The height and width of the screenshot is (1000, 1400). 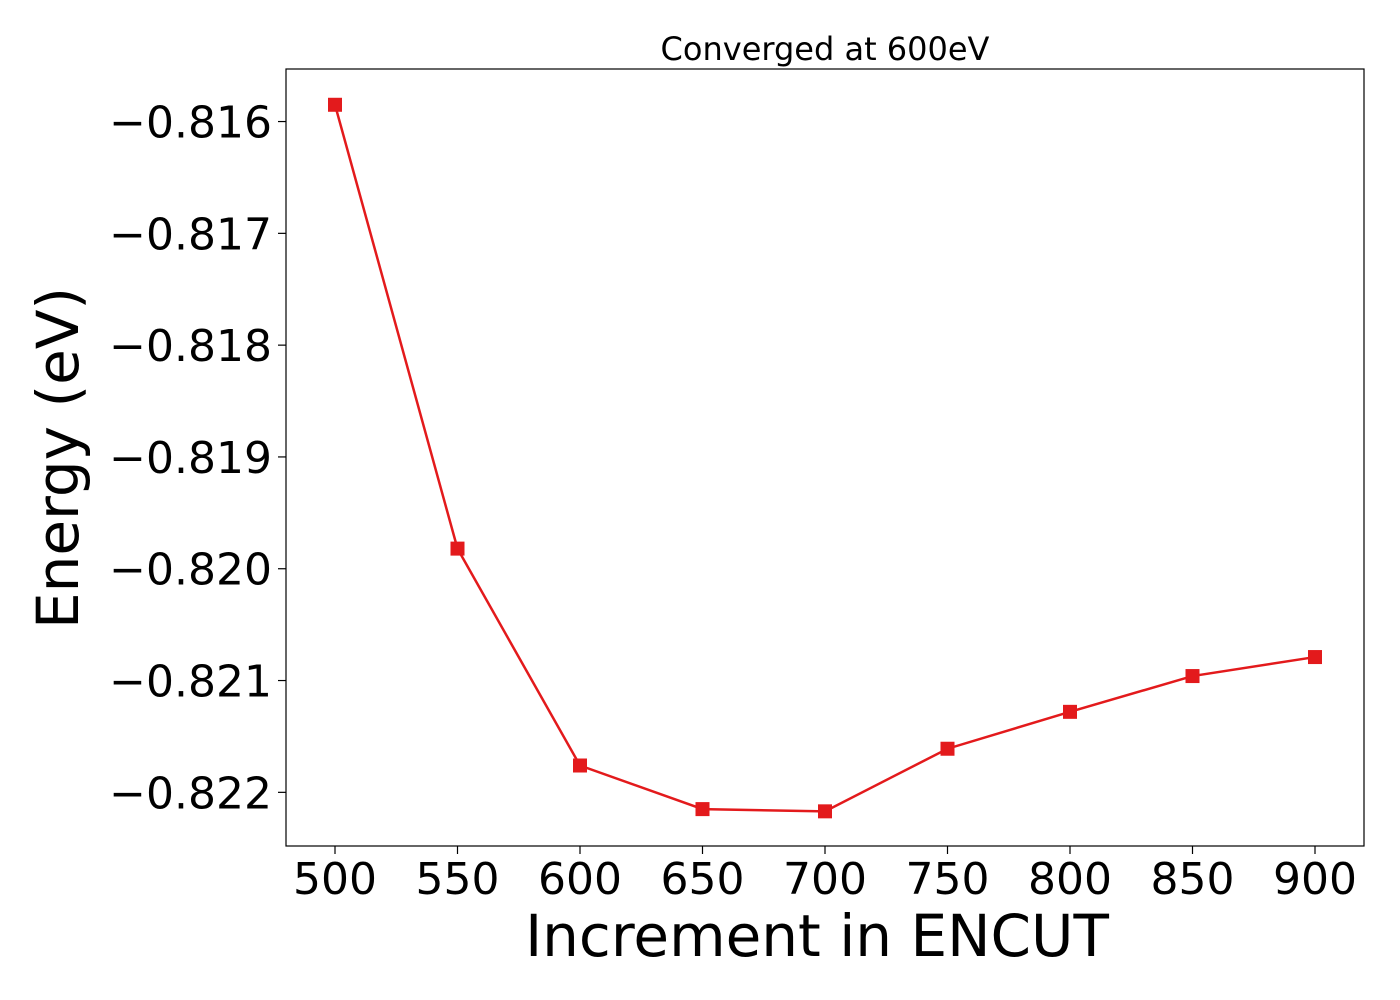 What do you see at coordinates (703, 879) in the screenshot?
I see `x-tick-label: 650` at bounding box center [703, 879].